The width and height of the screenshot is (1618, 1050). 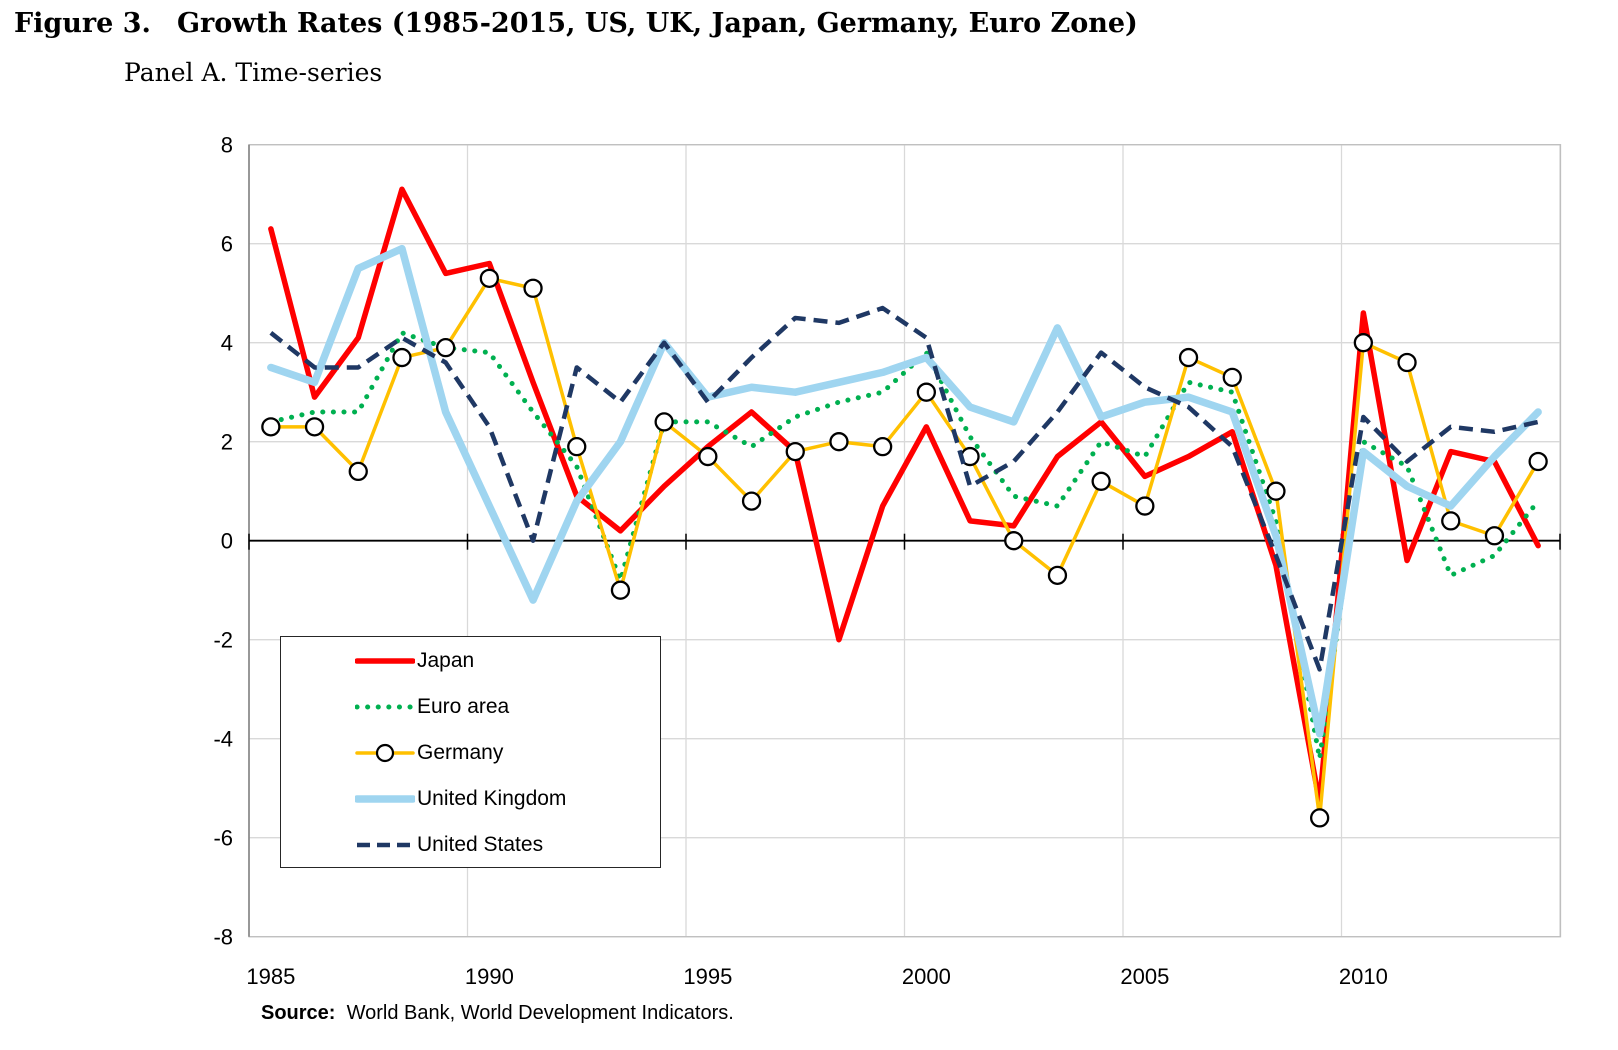 What do you see at coordinates (227, 343) in the screenshot?
I see `y-axis-label: 4` at bounding box center [227, 343].